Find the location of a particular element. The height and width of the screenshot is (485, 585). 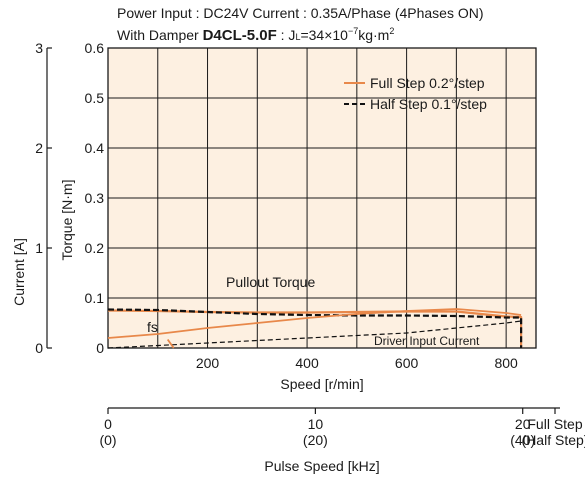

pulse-tick-label-top: 0 is located at coordinates (108, 424).